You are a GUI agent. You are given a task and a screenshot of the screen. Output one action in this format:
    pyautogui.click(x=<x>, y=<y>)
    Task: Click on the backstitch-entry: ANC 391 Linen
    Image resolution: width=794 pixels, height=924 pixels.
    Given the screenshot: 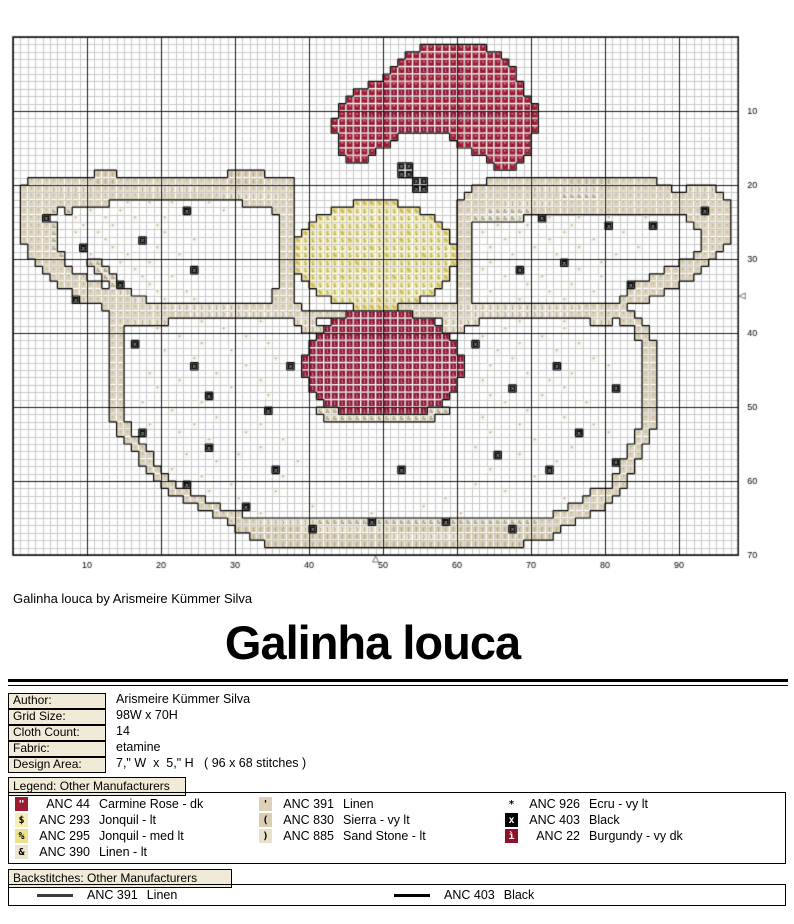 What is the action you would take?
    pyautogui.click(x=107, y=895)
    